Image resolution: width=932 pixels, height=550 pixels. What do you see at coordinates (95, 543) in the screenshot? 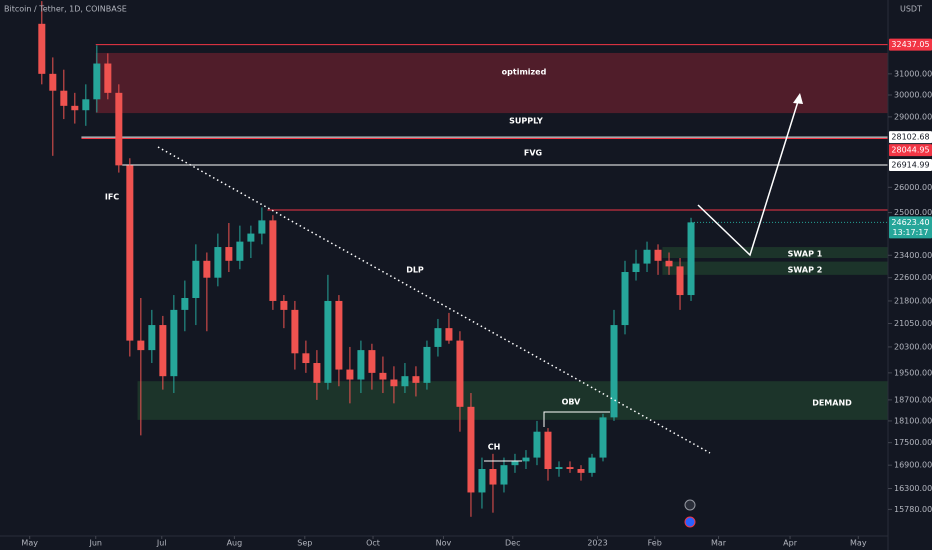
I see `x-tick-label: Jun` at bounding box center [95, 543].